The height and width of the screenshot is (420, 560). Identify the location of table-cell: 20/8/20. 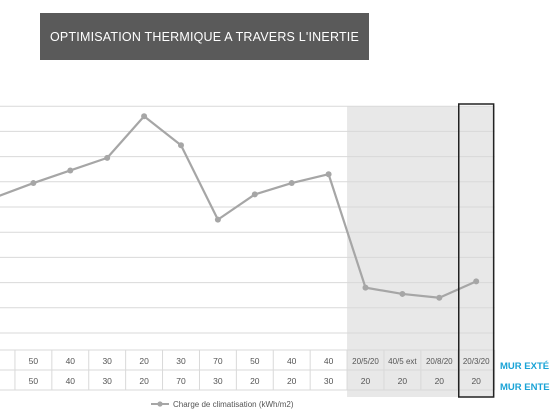
(439, 361).